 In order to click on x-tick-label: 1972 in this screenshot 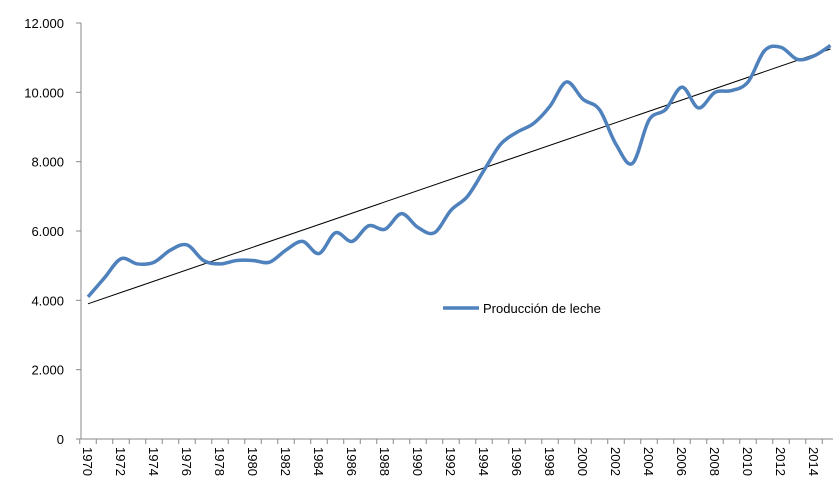, I will do `click(120, 461)`.